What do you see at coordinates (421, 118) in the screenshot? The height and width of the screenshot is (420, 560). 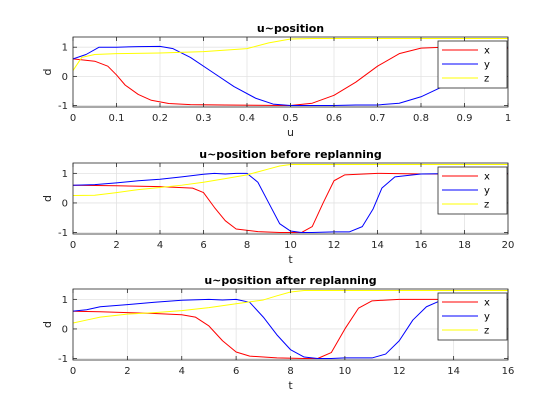 I see `x-tick-label: 0.8` at bounding box center [421, 118].